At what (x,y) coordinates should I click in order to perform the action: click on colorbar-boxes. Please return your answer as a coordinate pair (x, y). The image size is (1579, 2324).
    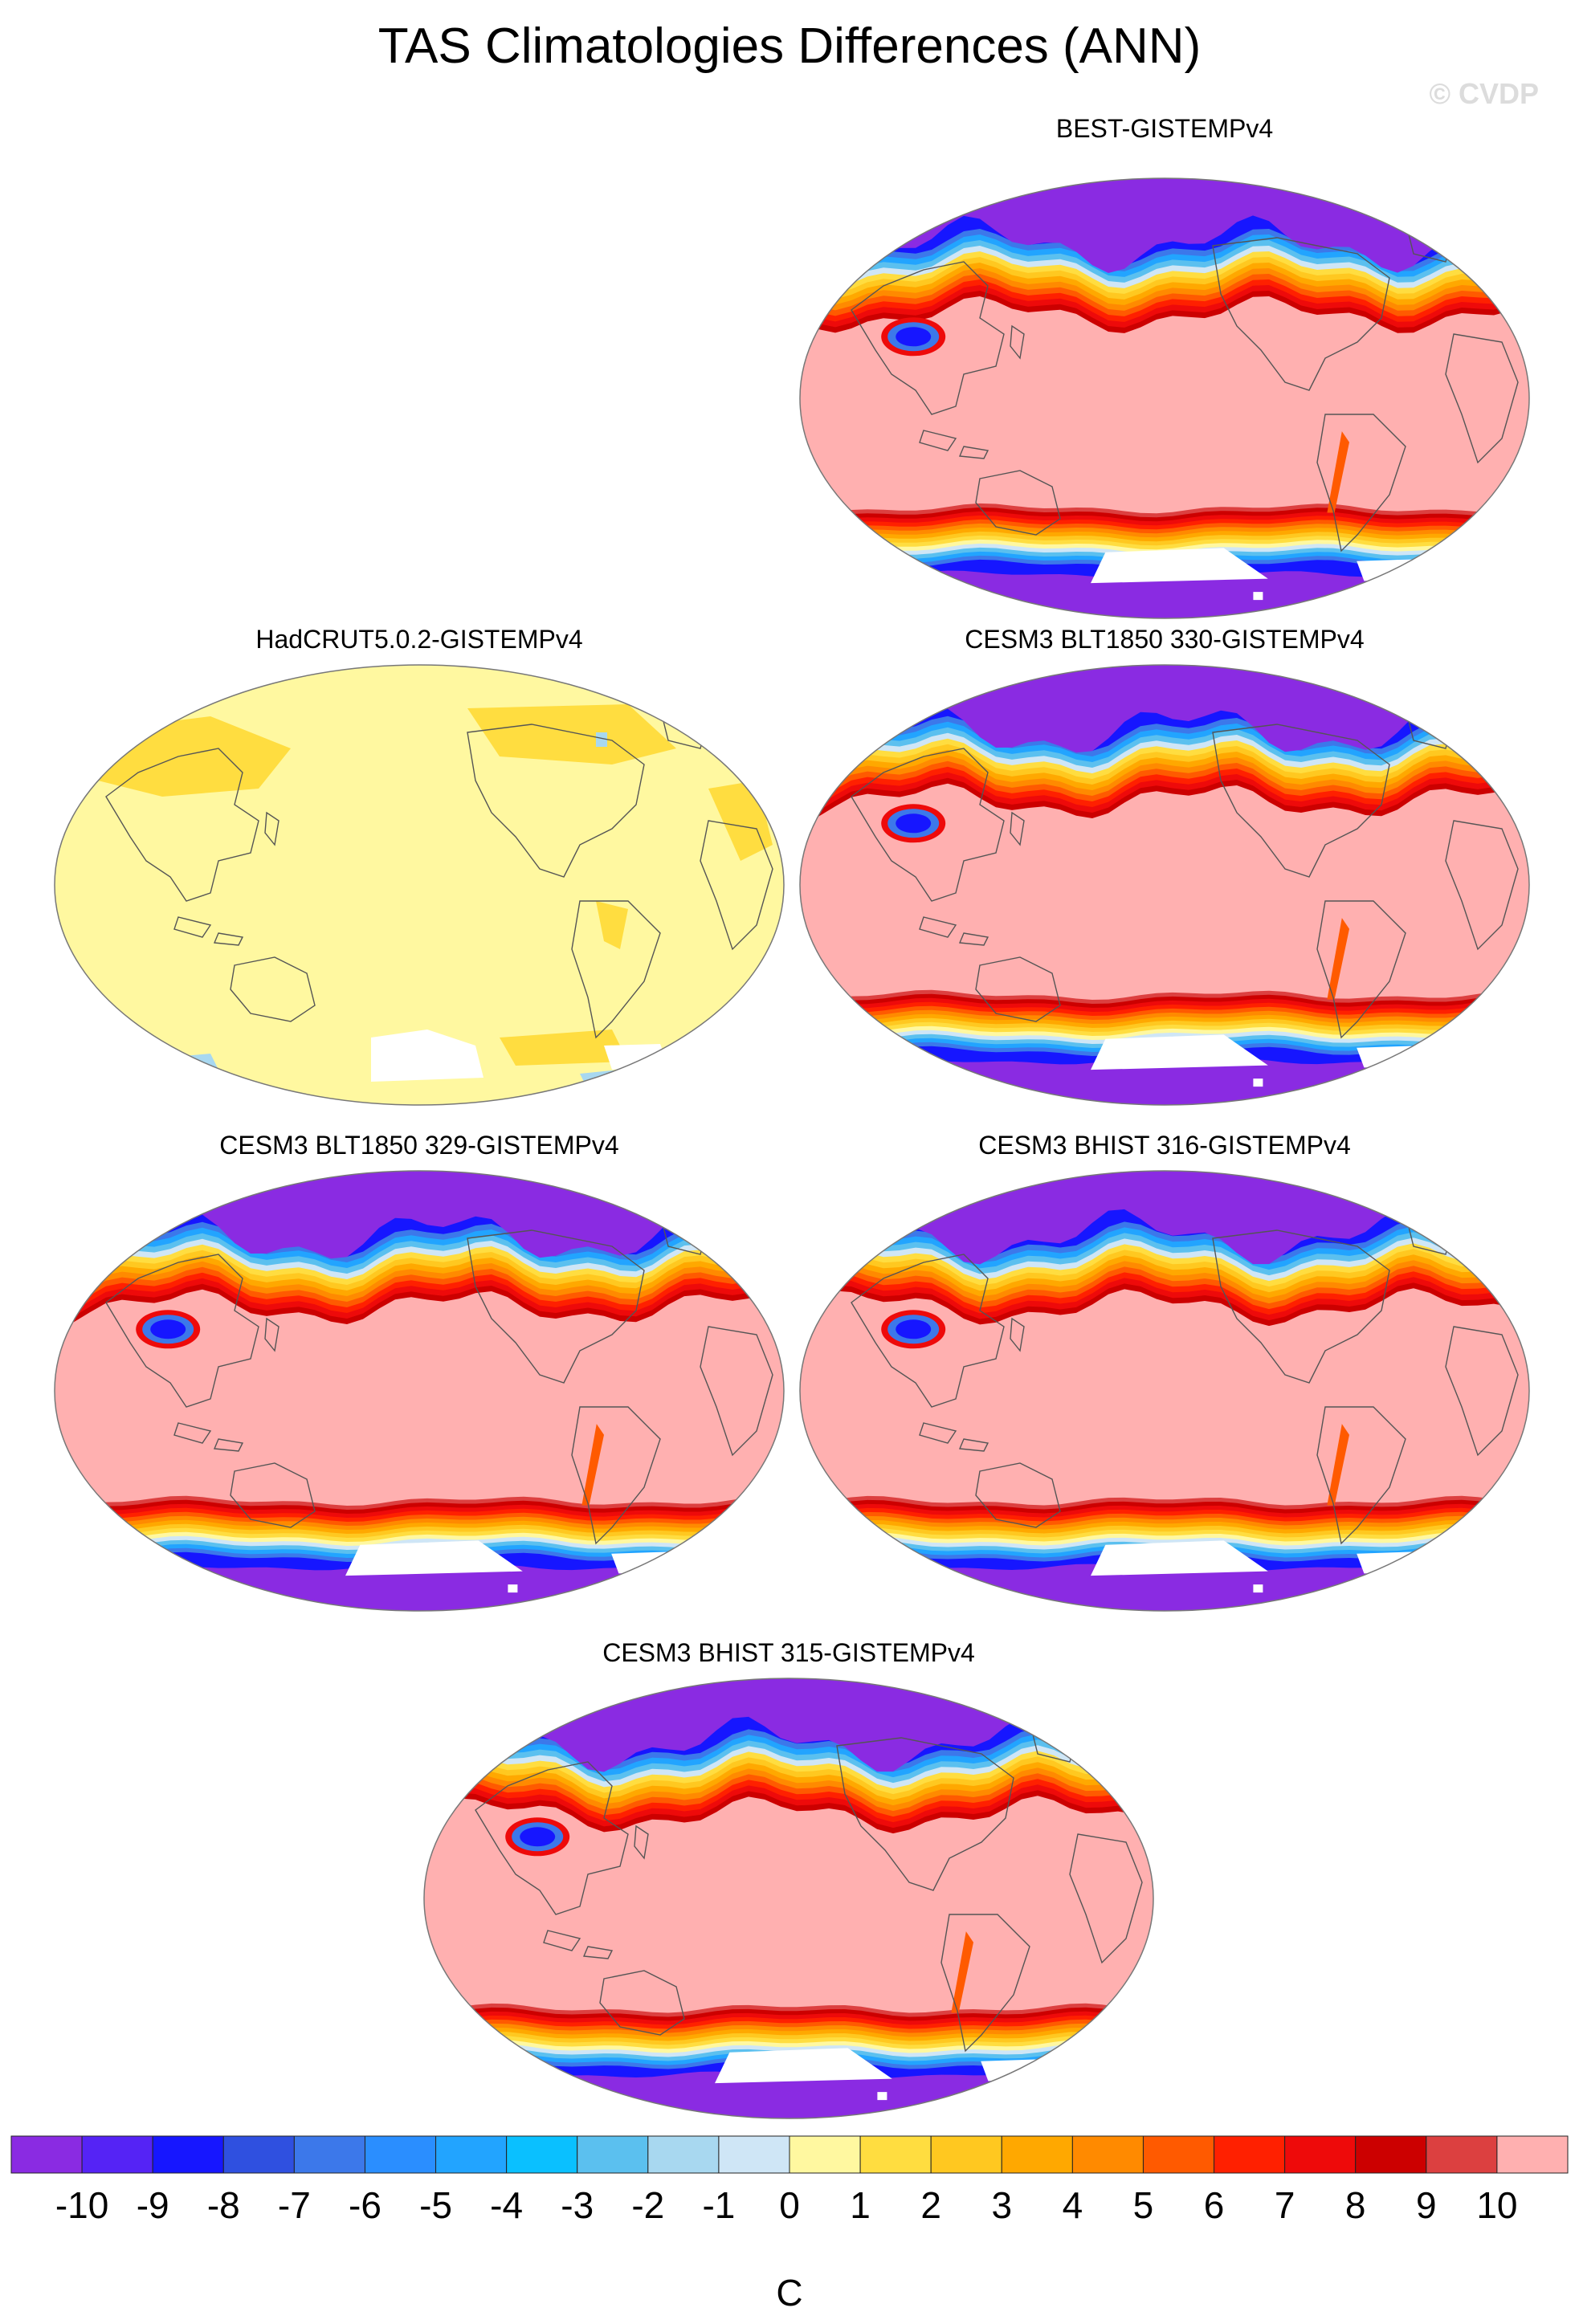
    Looking at the image, I should click on (789, 2155).